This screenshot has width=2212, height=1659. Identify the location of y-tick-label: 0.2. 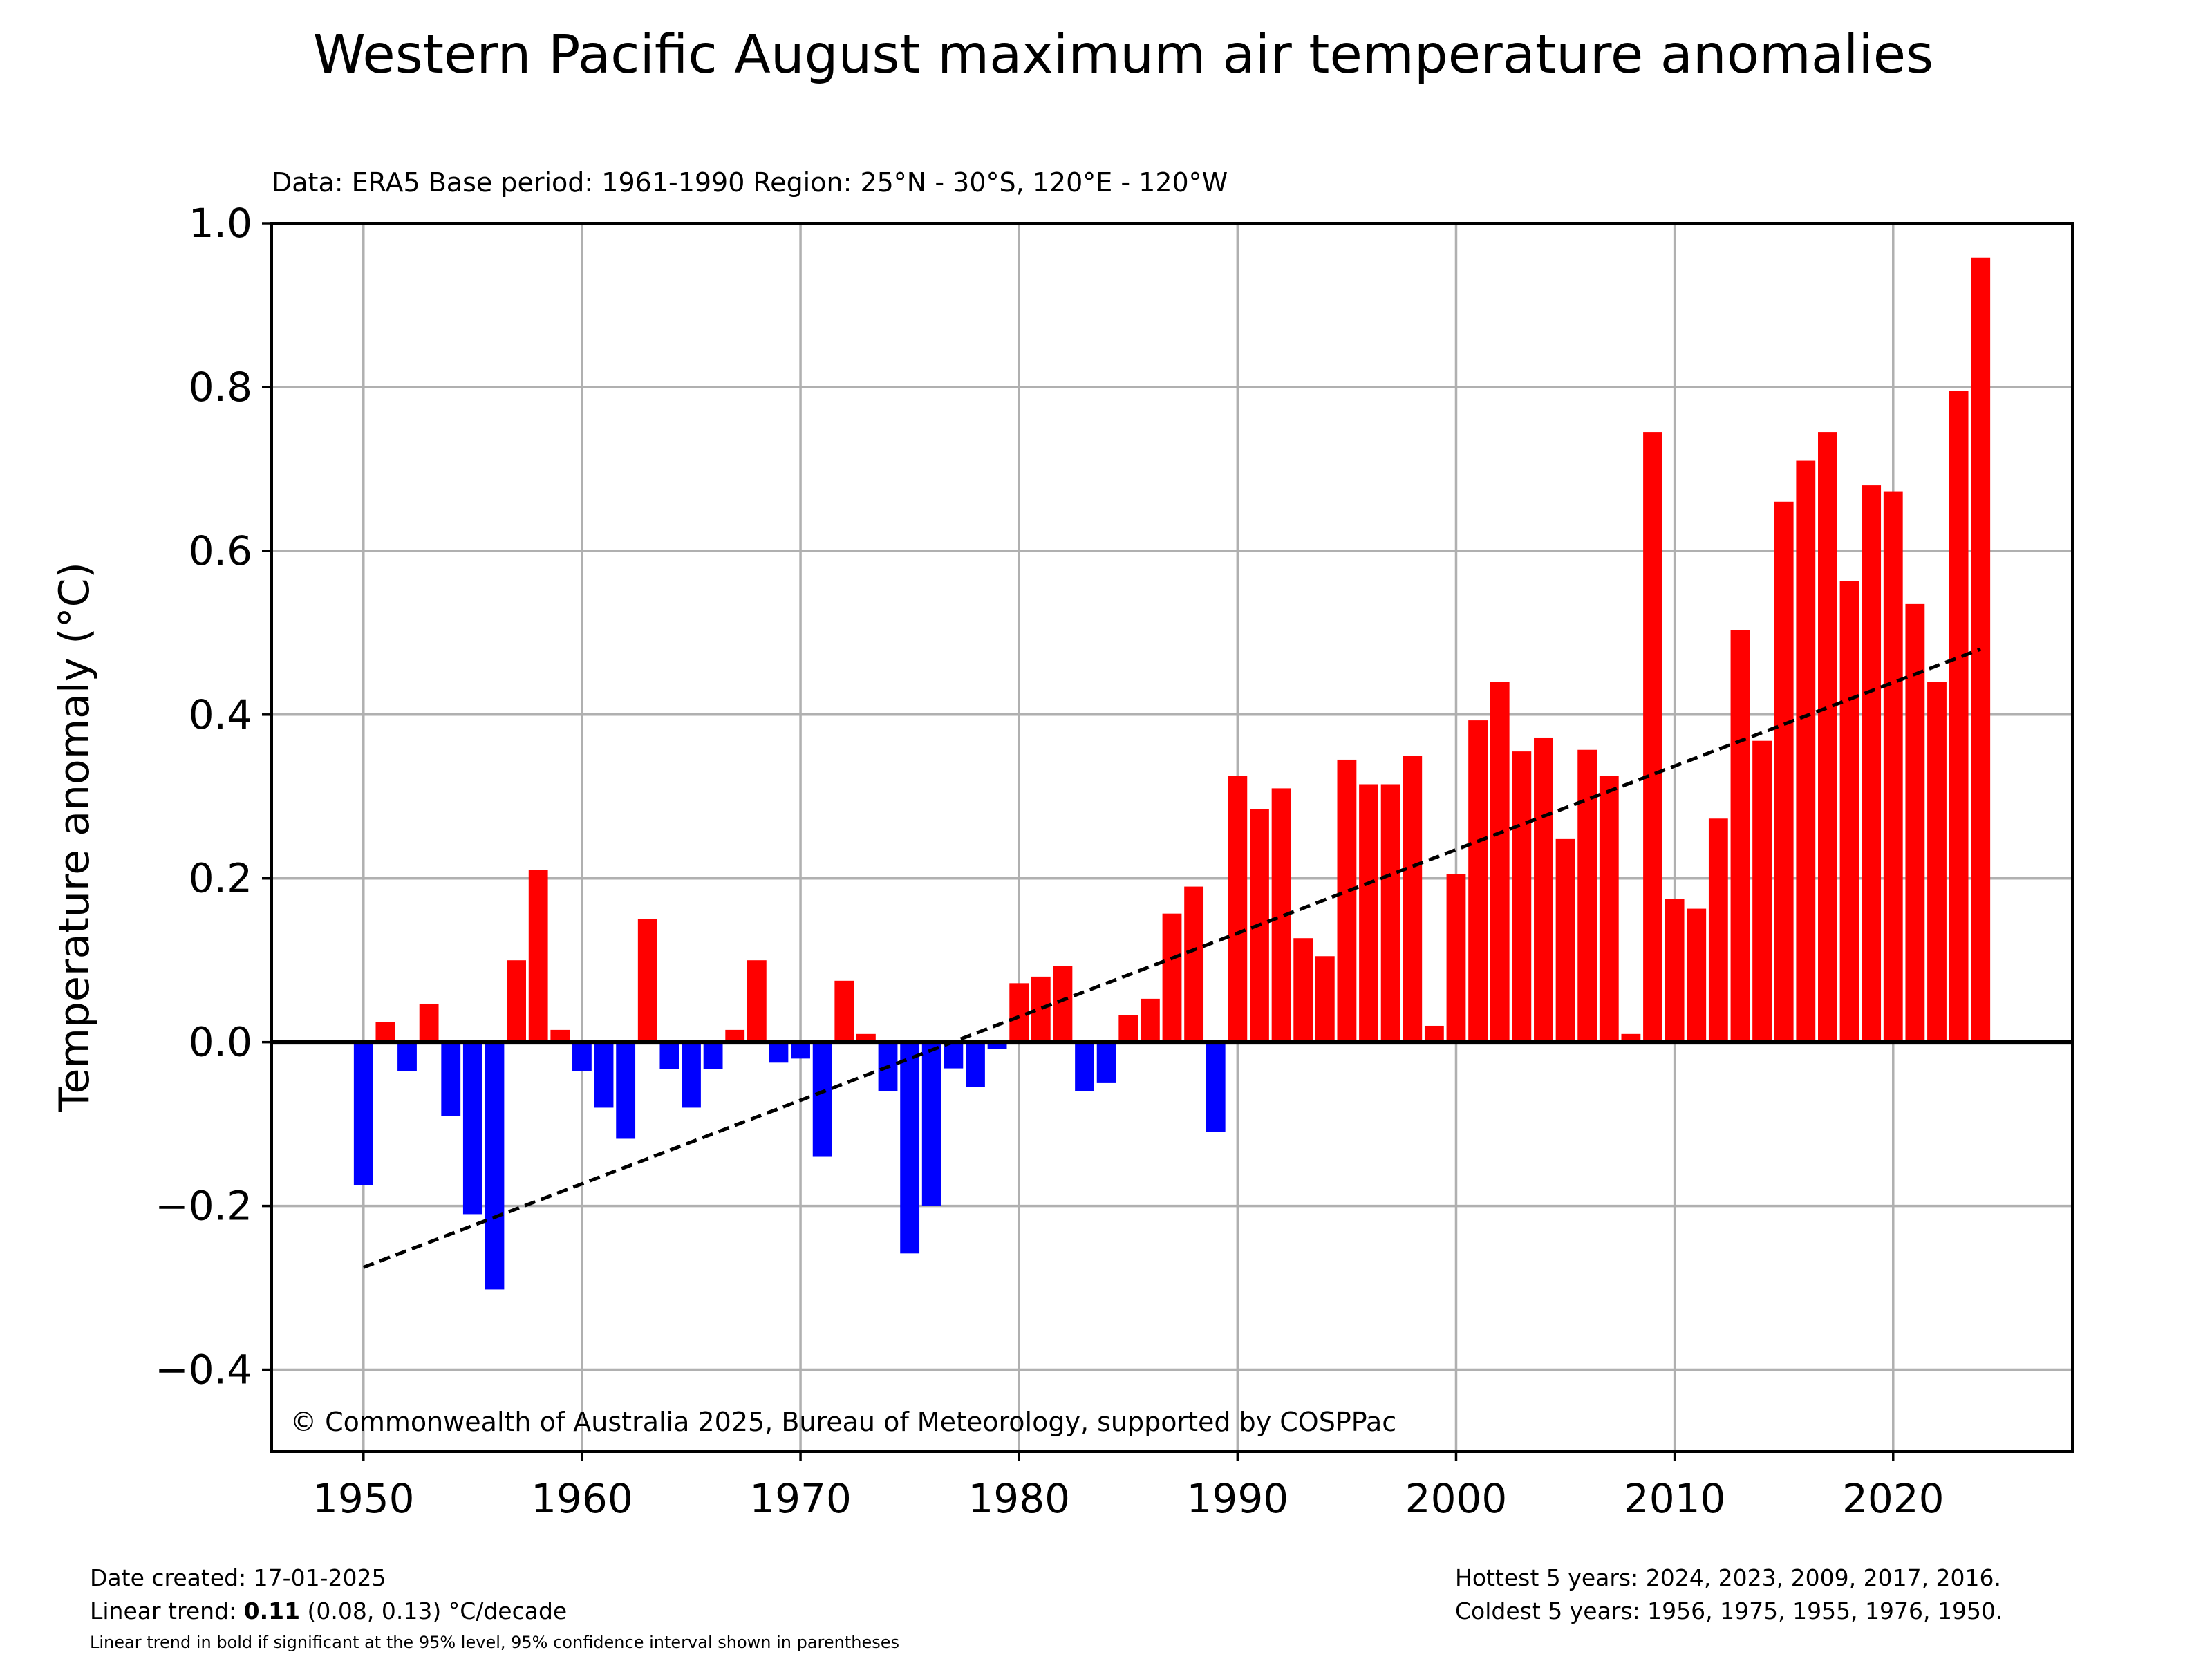
(221, 878).